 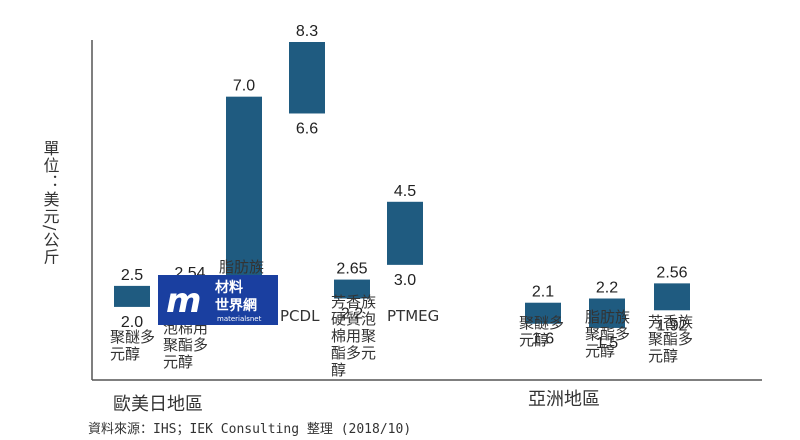 I want to click on high-value-label: 2.5, so click(x=132, y=275).